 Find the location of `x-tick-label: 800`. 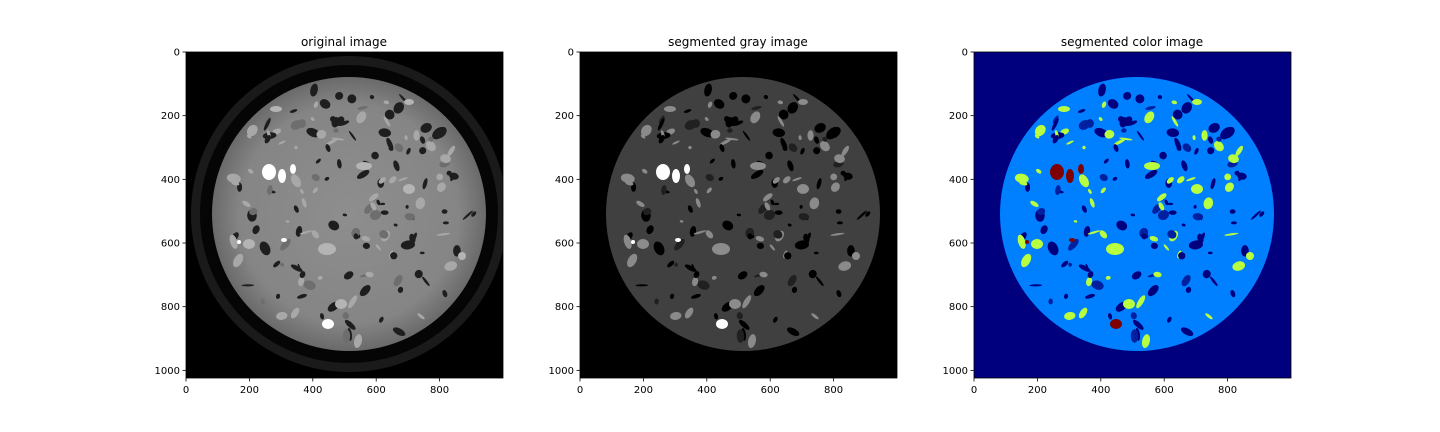

x-tick-label: 800 is located at coordinates (1227, 390).